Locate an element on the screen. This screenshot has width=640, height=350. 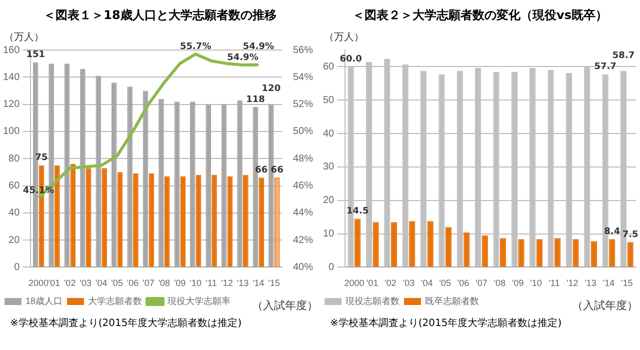
data-label: 120 is located at coordinates (271, 89).